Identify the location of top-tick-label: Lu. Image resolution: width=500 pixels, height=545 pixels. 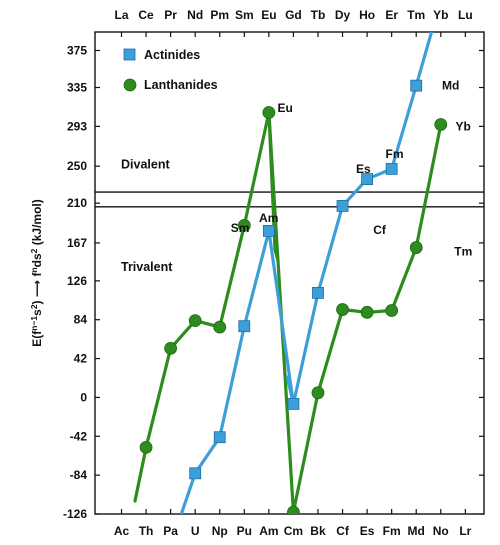
(465, 15).